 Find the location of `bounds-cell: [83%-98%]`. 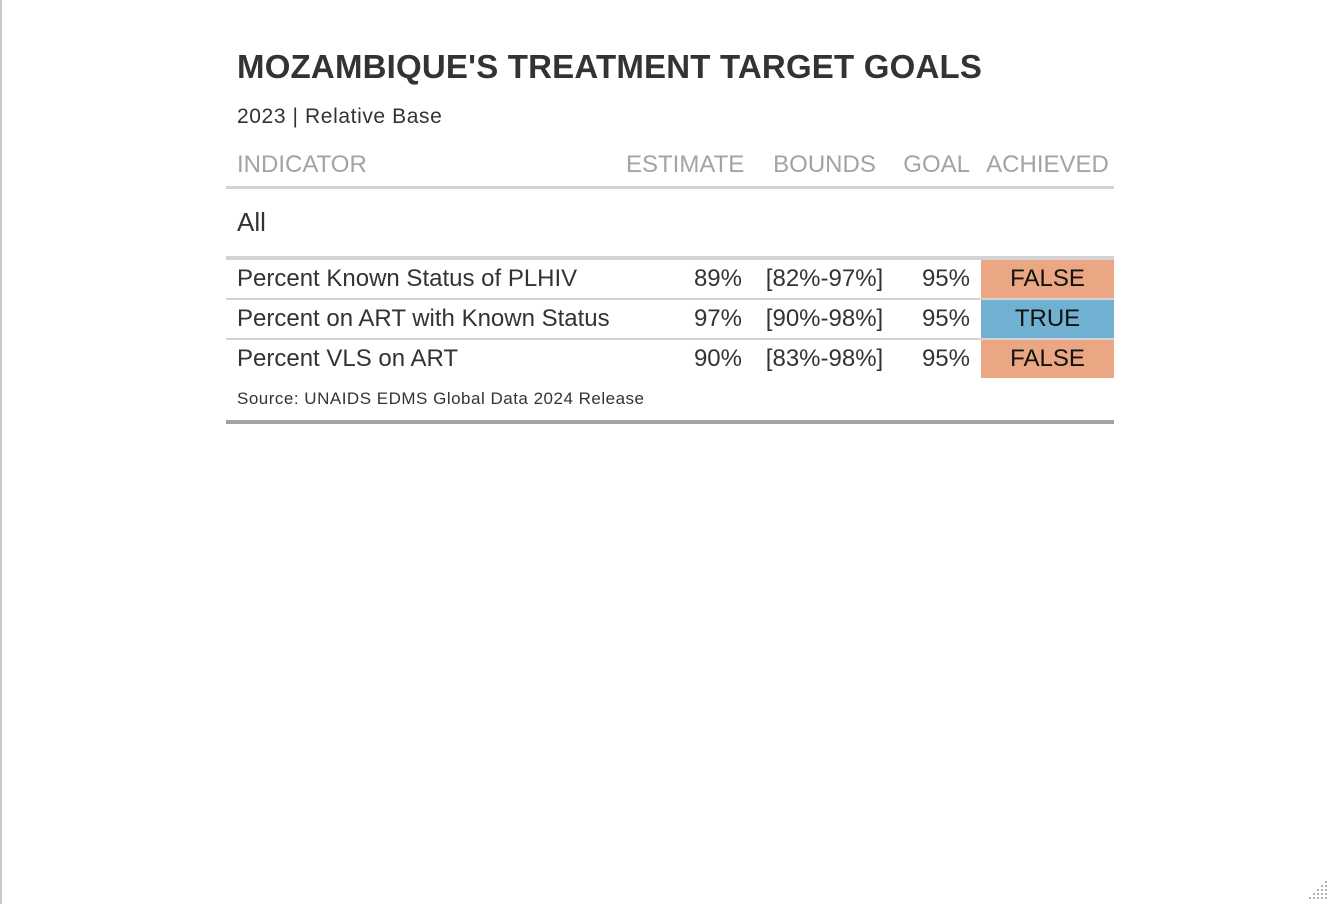

bounds-cell: [83%-98%] is located at coordinates (824, 358).